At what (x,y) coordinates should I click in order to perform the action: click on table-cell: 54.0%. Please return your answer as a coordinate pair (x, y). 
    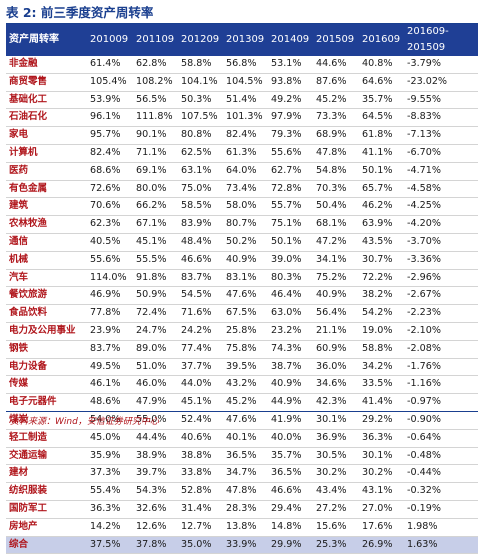
    Looking at the image, I should click on (113, 420).